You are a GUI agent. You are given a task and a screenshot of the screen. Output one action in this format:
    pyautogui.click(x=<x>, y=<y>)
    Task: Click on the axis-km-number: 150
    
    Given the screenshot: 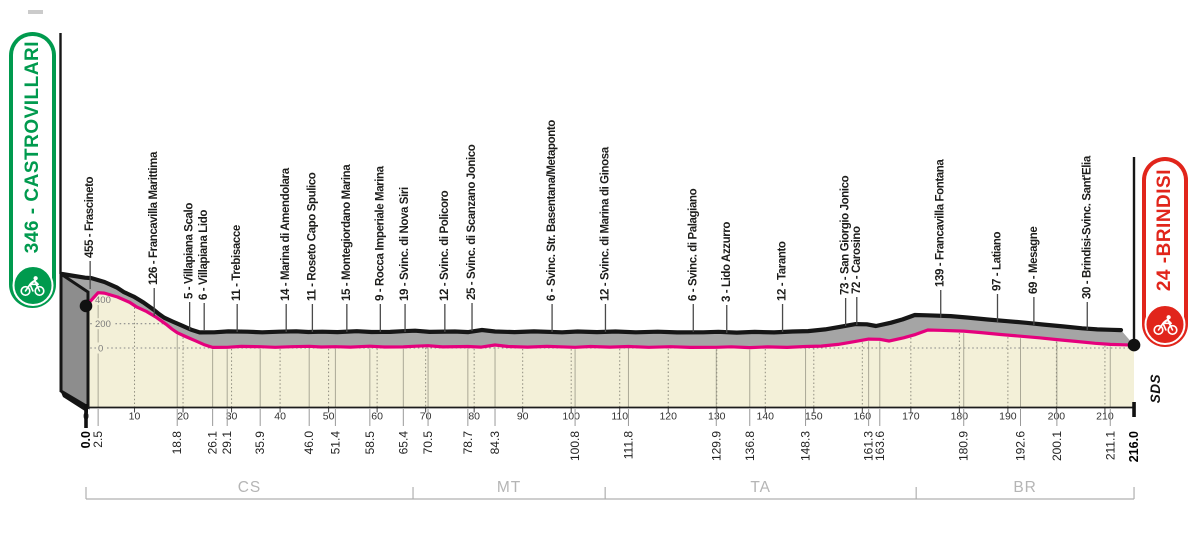 What is the action you would take?
    pyautogui.click(x=814, y=417)
    